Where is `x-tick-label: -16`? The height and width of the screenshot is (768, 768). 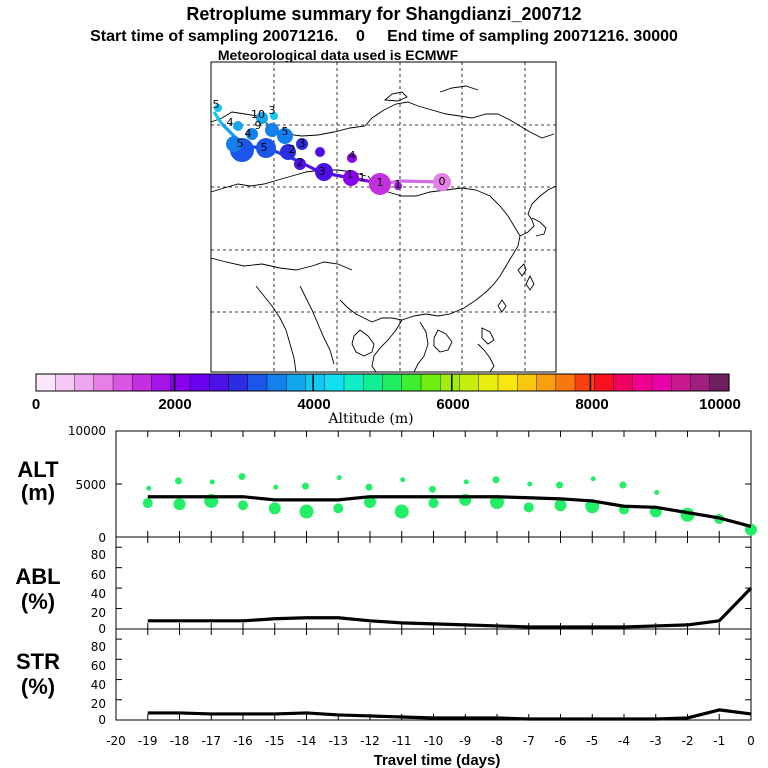 x-tick-label: -16 is located at coordinates (243, 741).